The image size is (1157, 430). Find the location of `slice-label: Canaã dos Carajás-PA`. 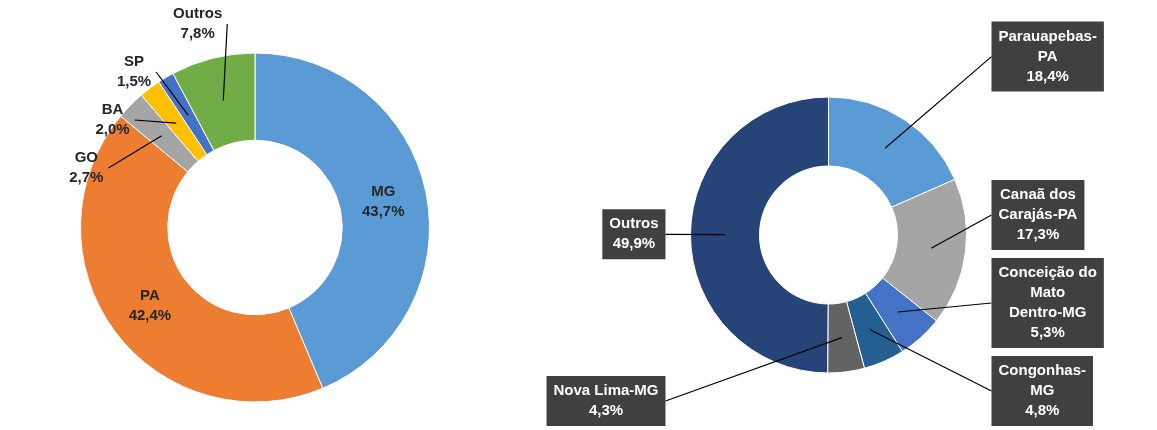

slice-label: Canaã dos Carajás-PA is located at coordinates (1038, 204).